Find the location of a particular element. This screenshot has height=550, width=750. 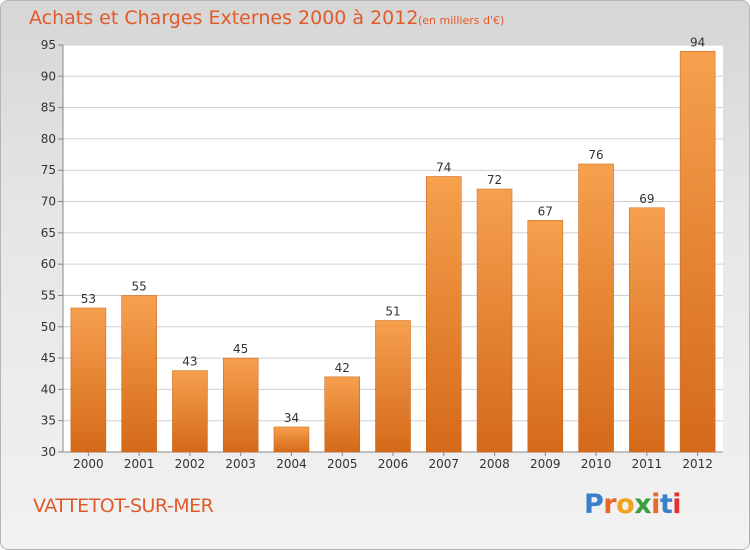

x-tick-label-2009: 2009 is located at coordinates (545, 464).